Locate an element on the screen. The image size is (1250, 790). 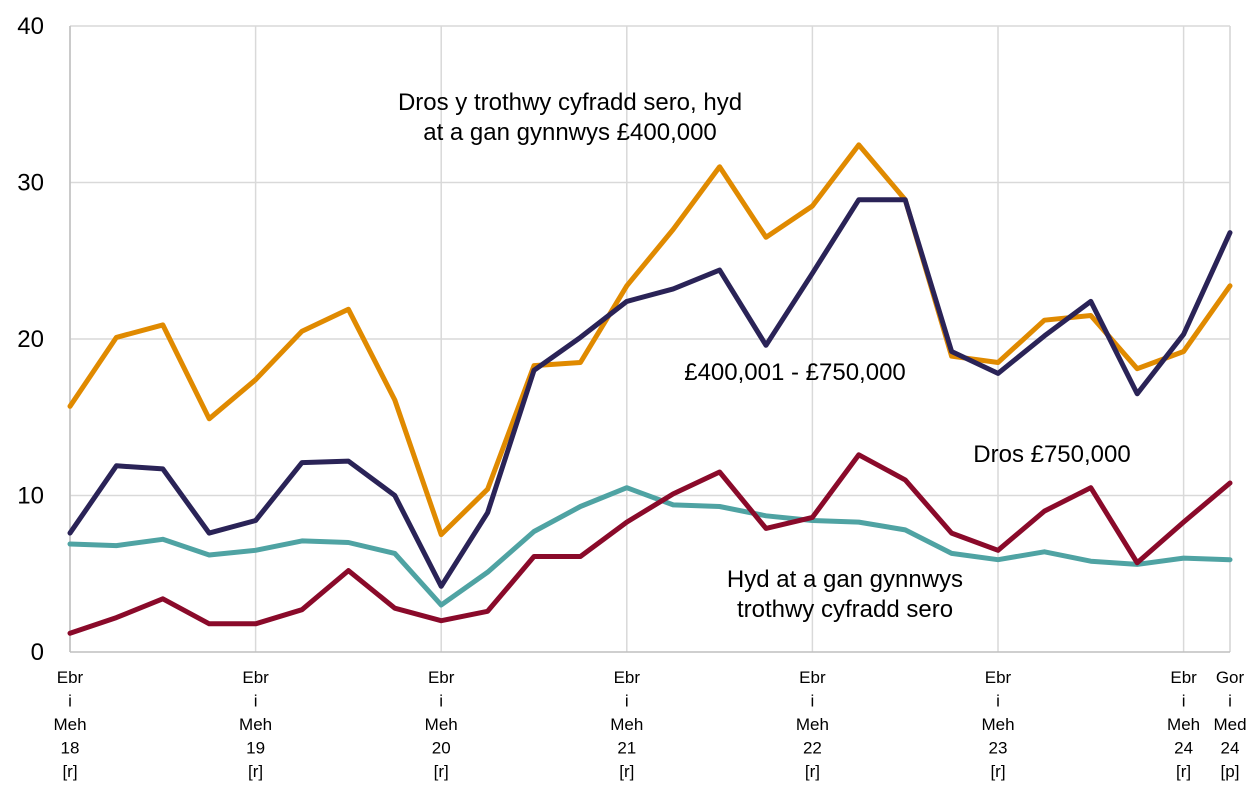
y-tick-label: 0 is located at coordinates (37, 652).